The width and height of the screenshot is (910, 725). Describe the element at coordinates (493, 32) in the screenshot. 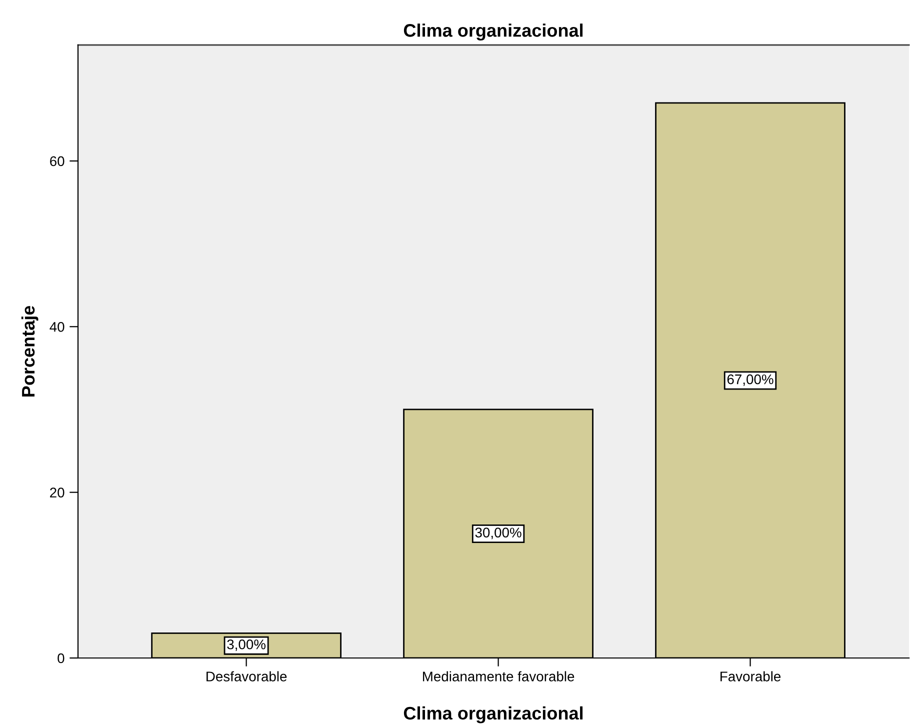

I see `chart-title: Clima organizacional` at that location.